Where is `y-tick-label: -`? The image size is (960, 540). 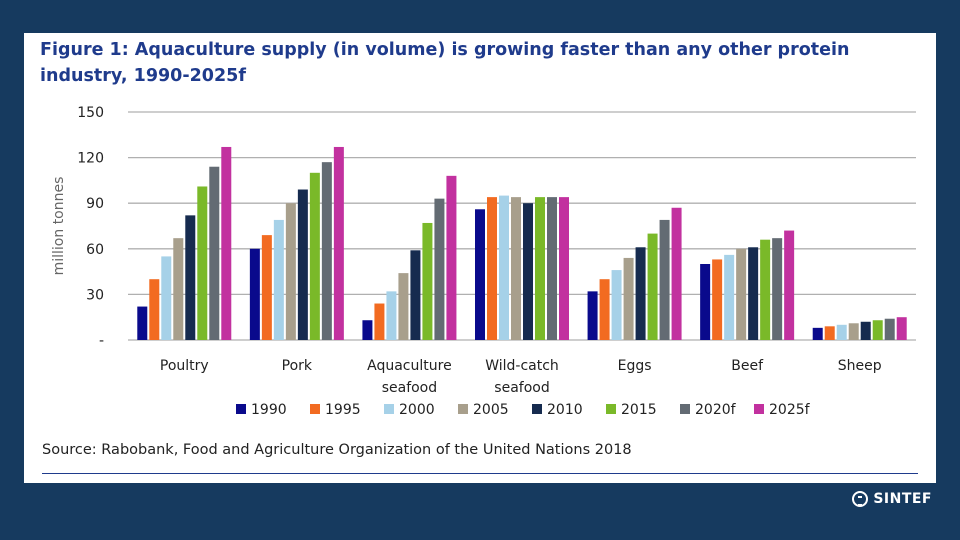
y-tick-label: - is located at coordinates (101, 341).